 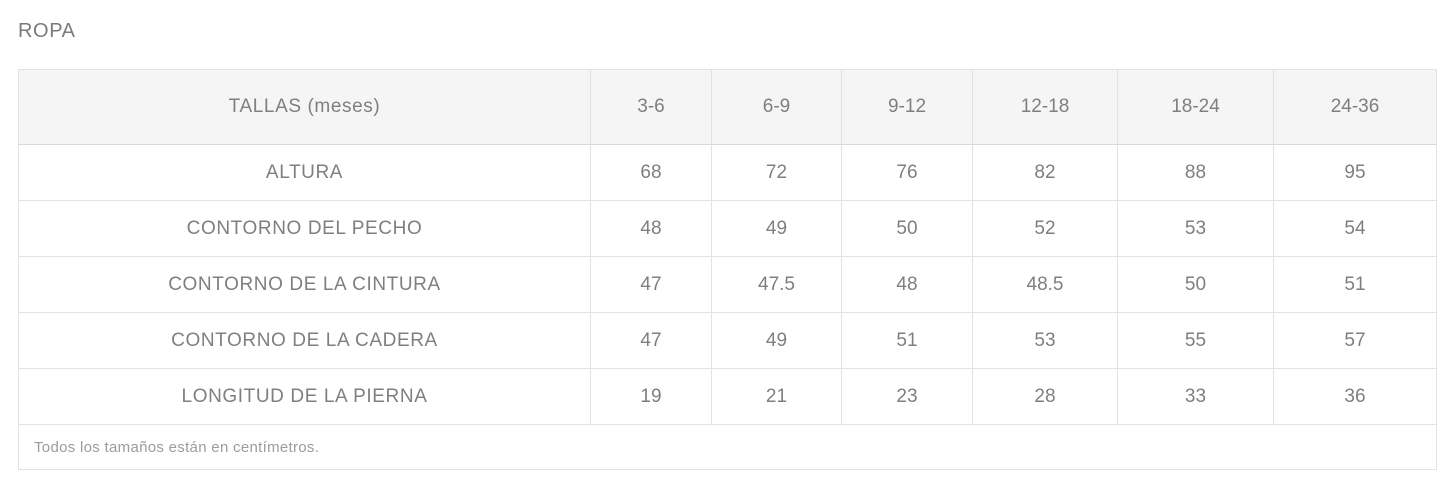 I want to click on value-cell: 47.5, so click(x=776, y=284).